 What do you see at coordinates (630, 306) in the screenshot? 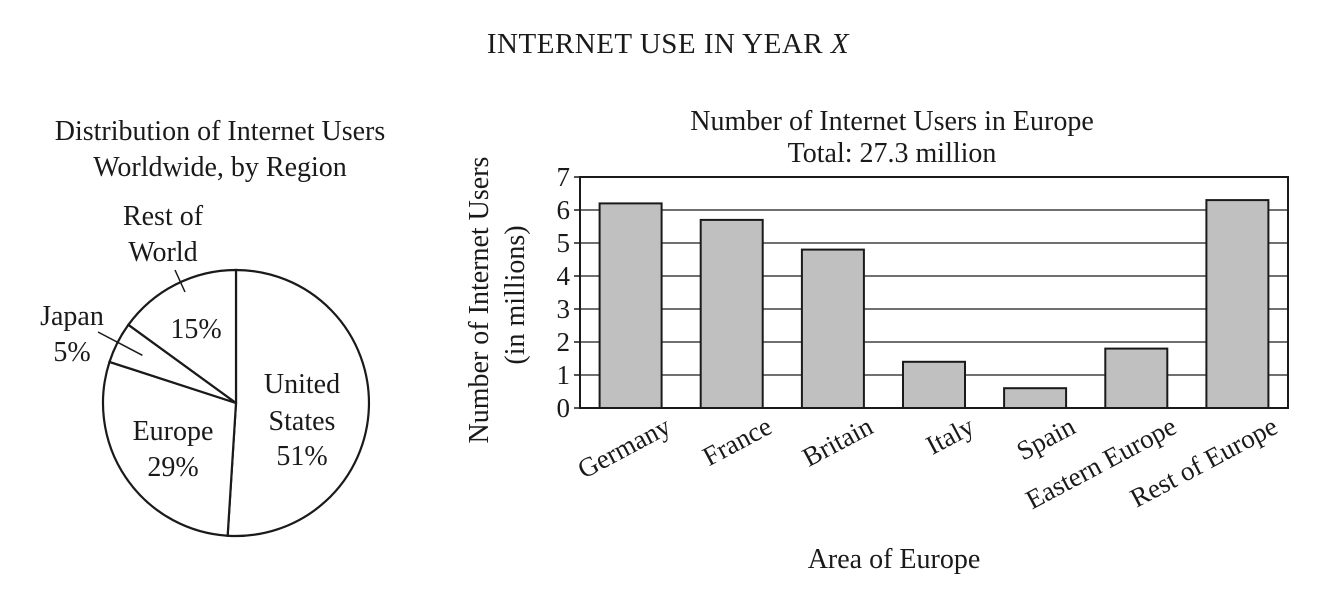
I see `bar-germany` at bounding box center [630, 306].